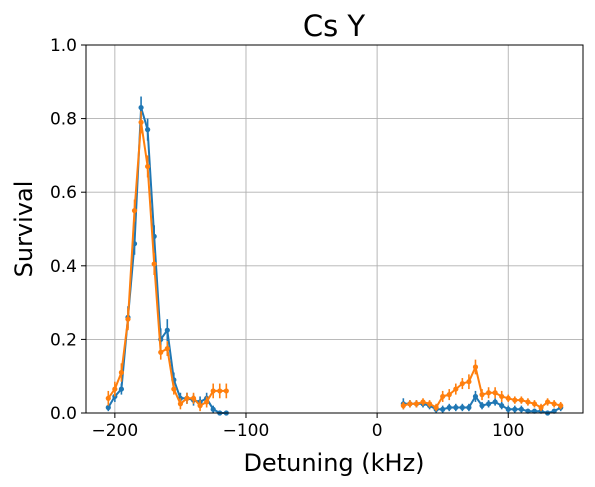 This screenshot has height=487, width=595. I want to click on y-tick-label: 0.0, so click(63, 414).